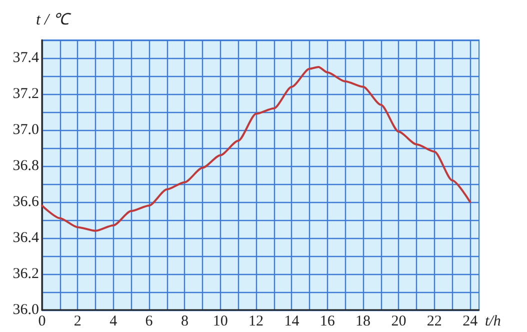 This screenshot has width=527, height=332. I want to click on x-tick-label: 18, so click(363, 322).